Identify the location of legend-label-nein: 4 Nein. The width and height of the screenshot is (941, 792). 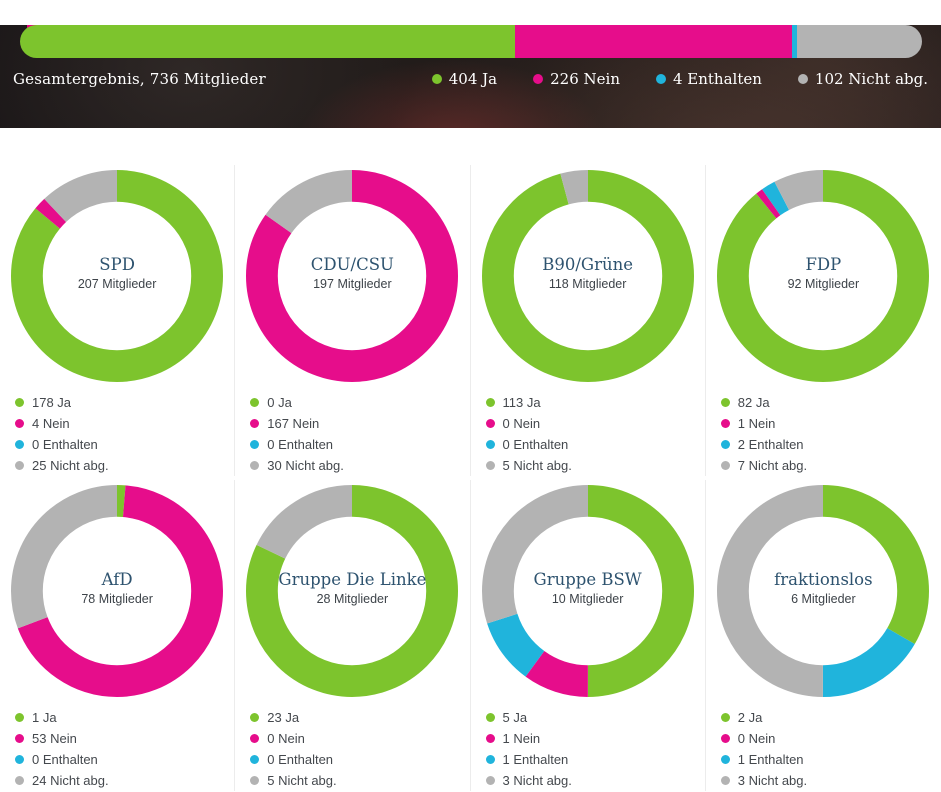
(51, 423).